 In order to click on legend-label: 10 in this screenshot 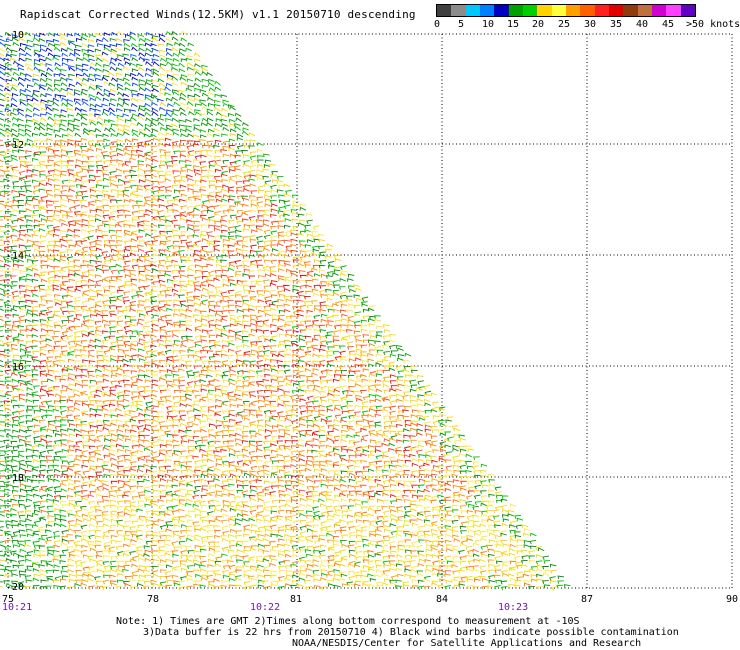, I will do `click(488, 24)`.